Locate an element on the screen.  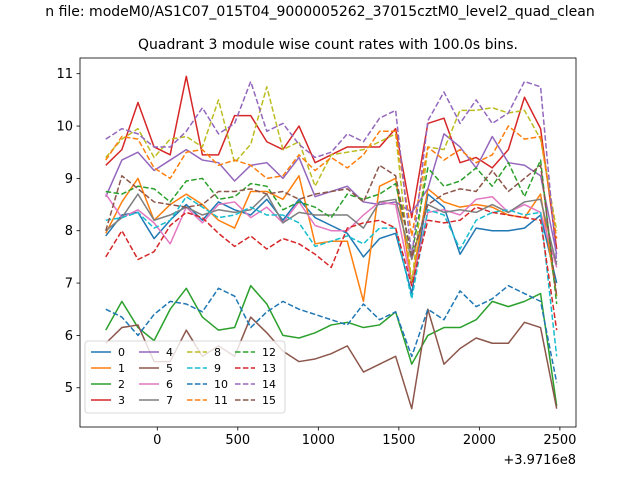
legend-label-5: 5 is located at coordinates (169, 368).